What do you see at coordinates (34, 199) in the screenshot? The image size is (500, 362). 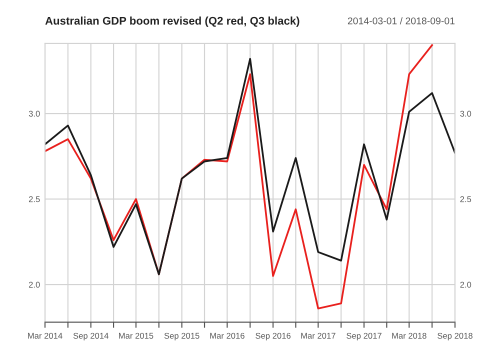 I see `y-tick-label: 2.5` at bounding box center [34, 199].